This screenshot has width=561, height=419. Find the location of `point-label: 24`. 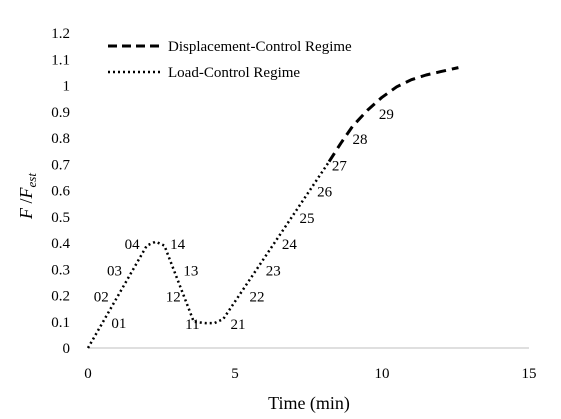

point-label: 24 is located at coordinates (290, 245).